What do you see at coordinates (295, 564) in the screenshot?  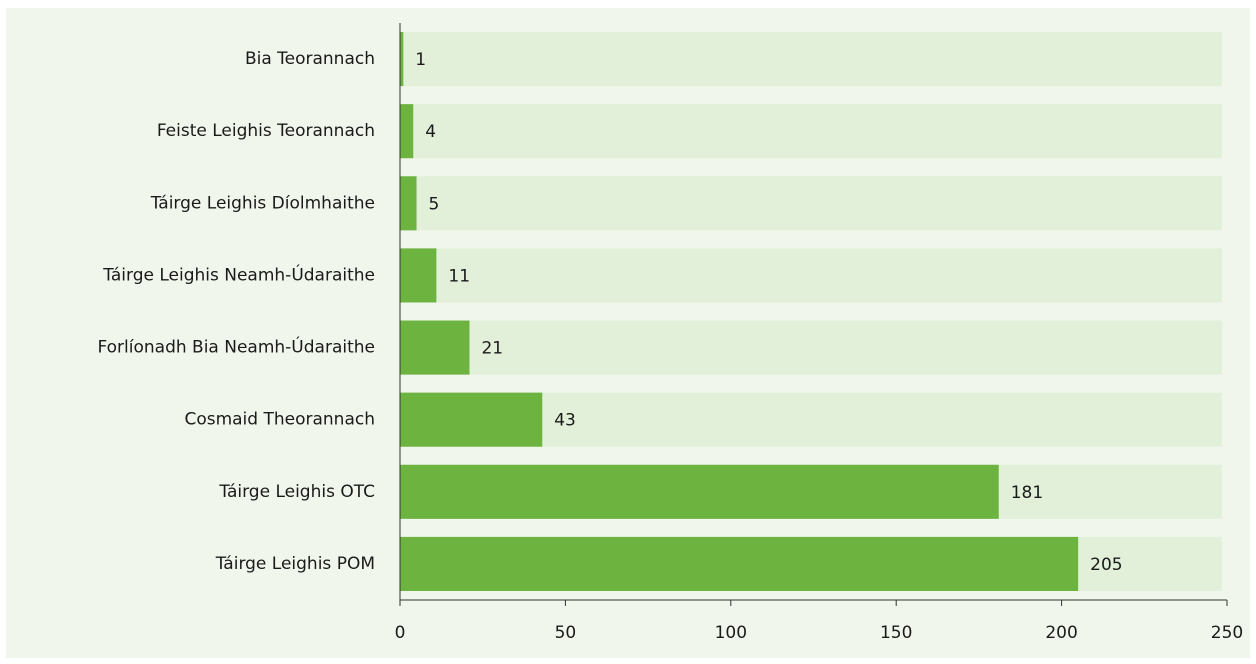 I see `y-tick-label: Táirge Leighis POM` at bounding box center [295, 564].